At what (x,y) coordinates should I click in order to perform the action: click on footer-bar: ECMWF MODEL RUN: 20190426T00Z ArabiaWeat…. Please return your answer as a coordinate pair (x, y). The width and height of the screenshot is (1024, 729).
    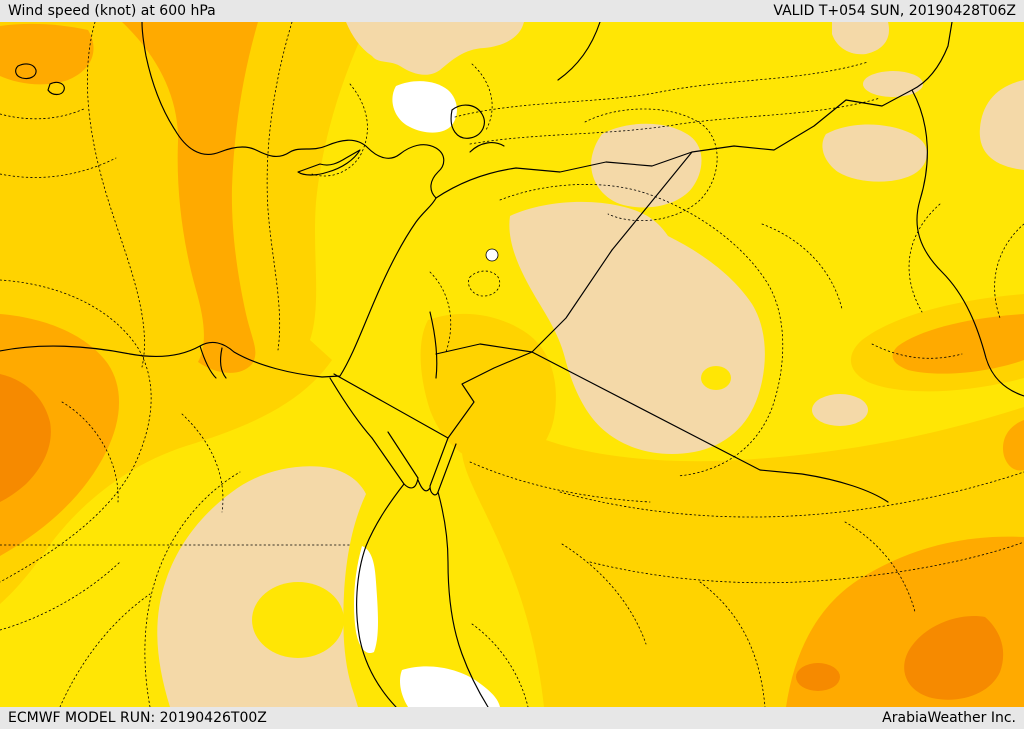
    Looking at the image, I should click on (512, 718).